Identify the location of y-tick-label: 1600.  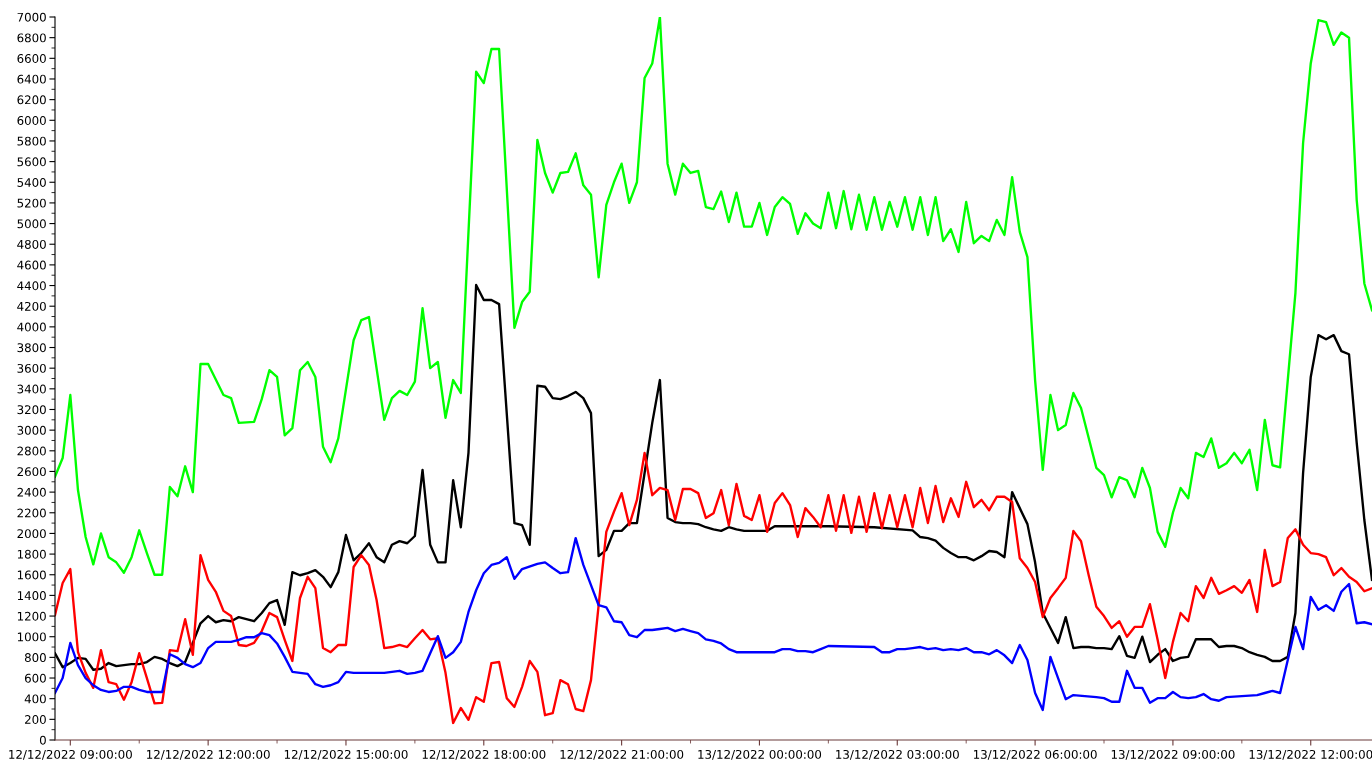
(31, 575).